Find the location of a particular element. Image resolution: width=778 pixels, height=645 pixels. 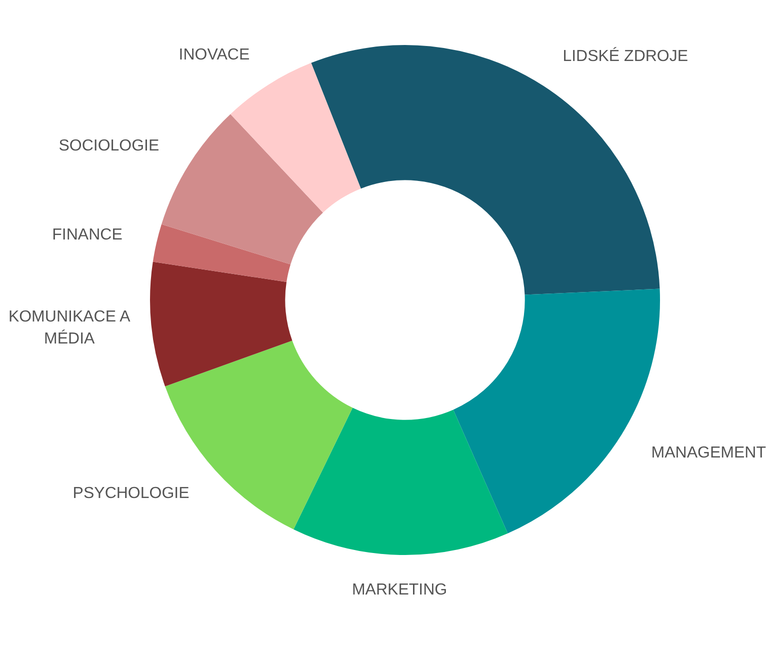

slice-label: PSYCHOLOGIE is located at coordinates (131, 493).